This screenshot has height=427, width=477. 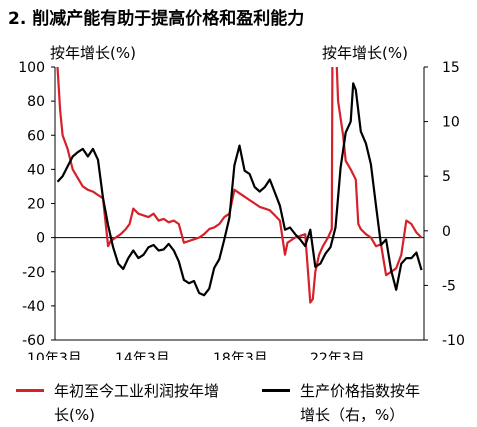 I want to click on legend-label-ppi-2: 增长（右，%）, so click(x=352, y=415).